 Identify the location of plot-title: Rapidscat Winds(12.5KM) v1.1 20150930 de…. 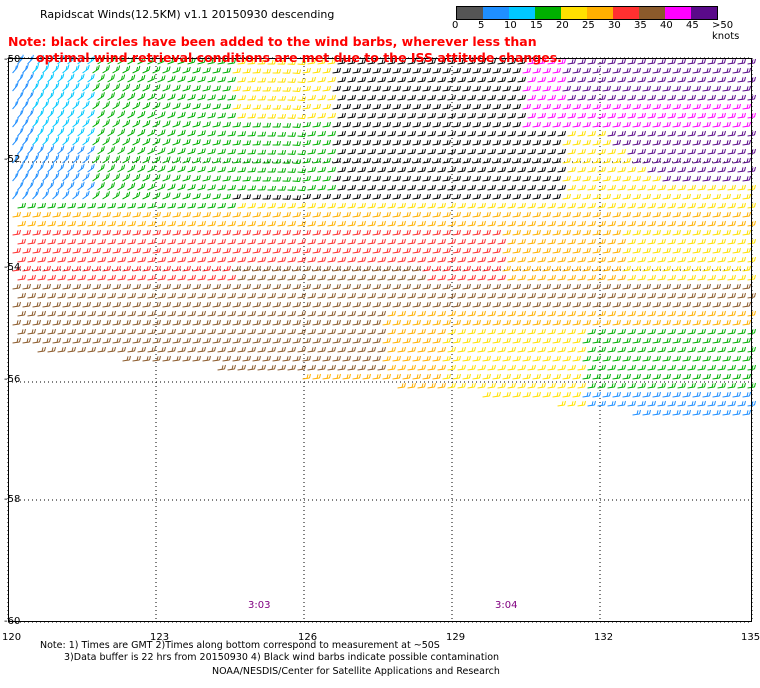
(187, 14).